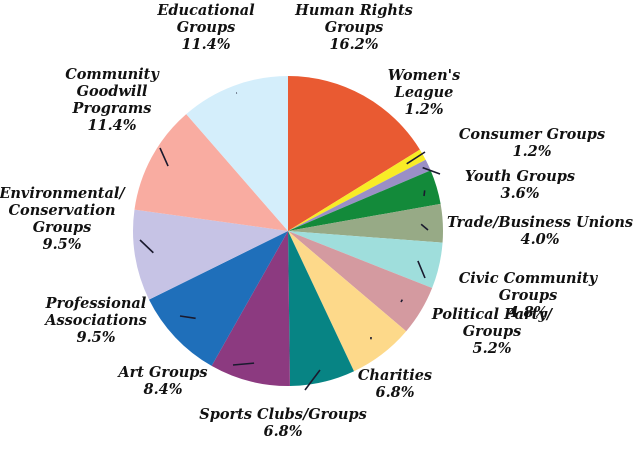 Image resolution: width=635 pixels, height=449 pixels. I want to click on slice-name-line: Women's, so click(424, 75).